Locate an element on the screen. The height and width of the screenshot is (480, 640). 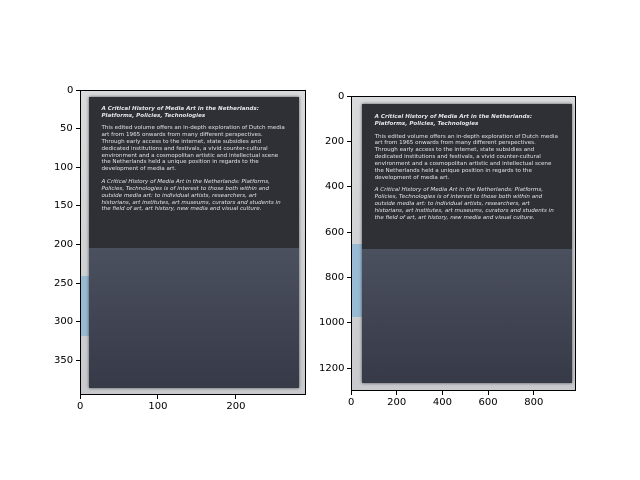
y-tick-label: 250 is located at coordinates (64, 283).